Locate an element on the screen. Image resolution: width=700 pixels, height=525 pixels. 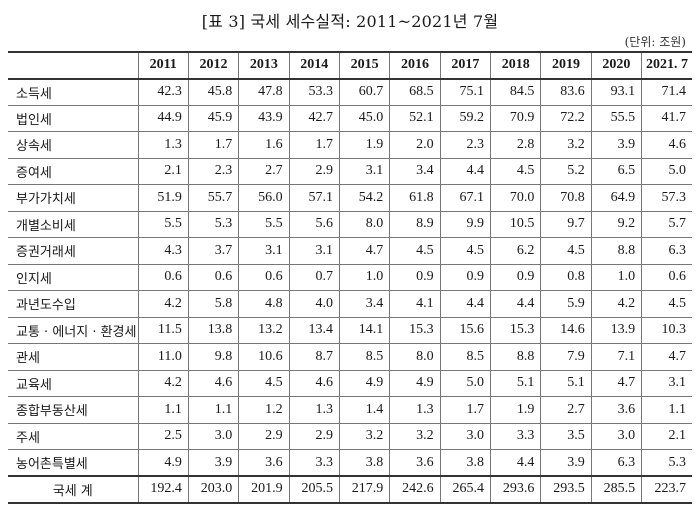
row-label: 인지세 is located at coordinates (73, 277).